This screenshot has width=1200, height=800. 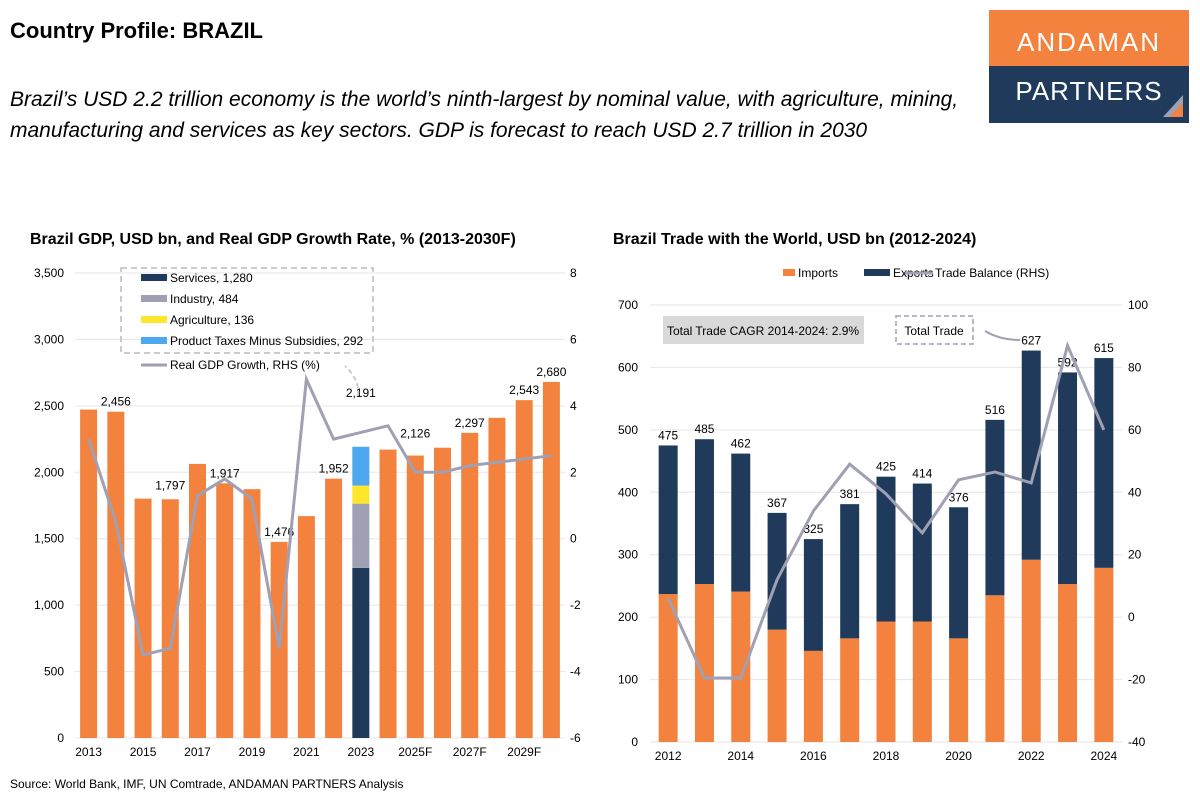 What do you see at coordinates (279, 532) in the screenshot?
I see `data-label: 1,476` at bounding box center [279, 532].